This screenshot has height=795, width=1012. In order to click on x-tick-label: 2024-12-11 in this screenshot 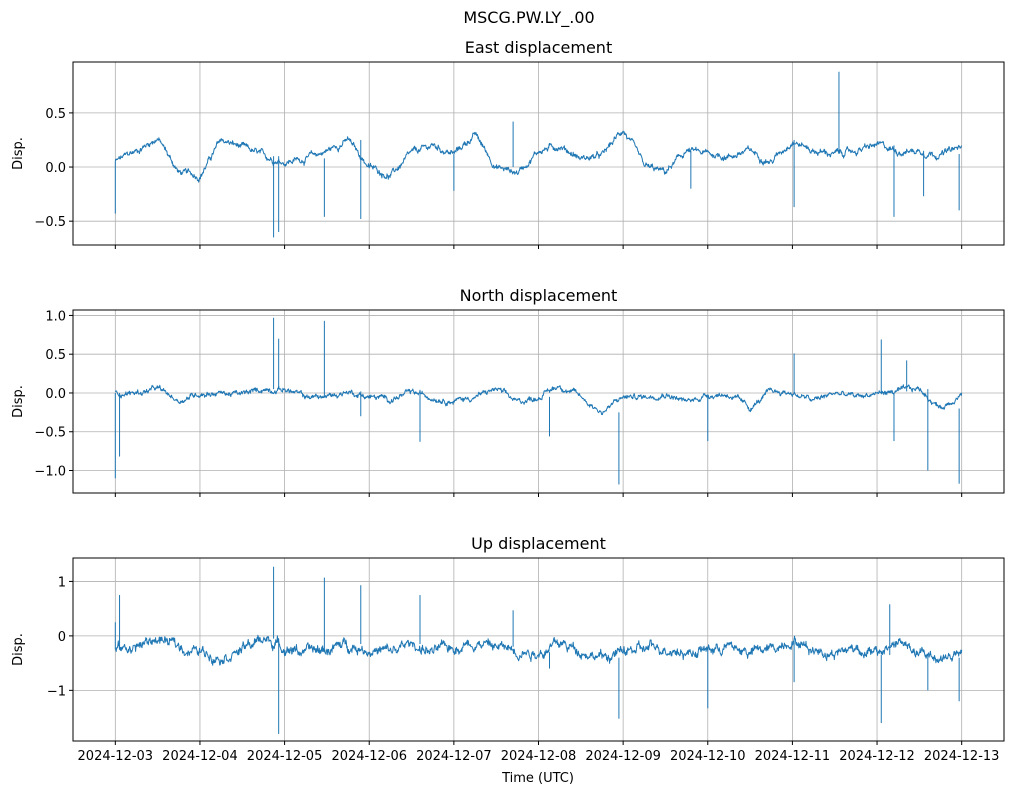, I will do `click(793, 756)`.